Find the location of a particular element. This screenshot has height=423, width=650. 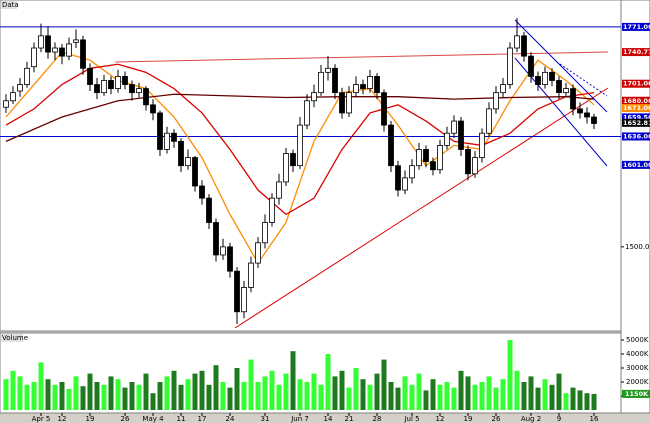

x-tick-label: 11 is located at coordinates (181, 419).